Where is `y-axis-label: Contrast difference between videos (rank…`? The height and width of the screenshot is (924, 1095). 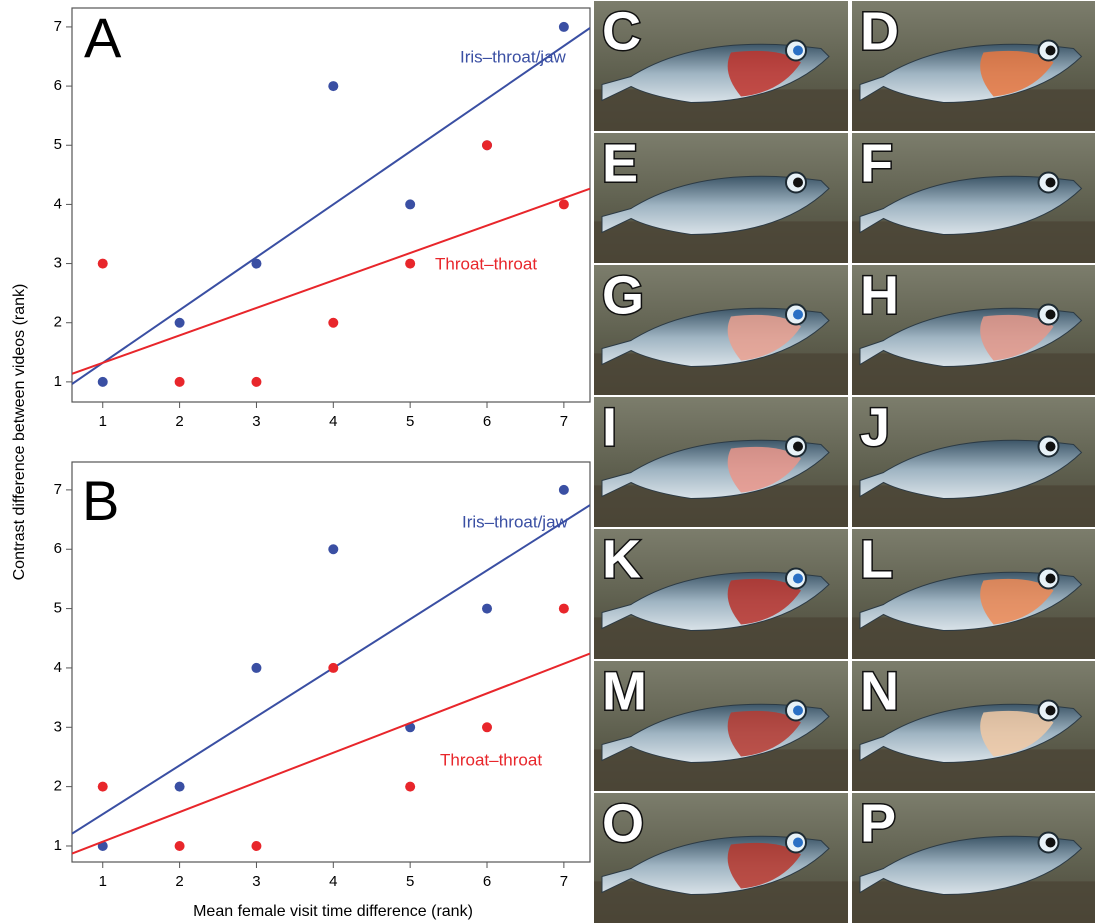
y-axis-label: Contrast difference between videos (rank… is located at coordinates (19, 432).